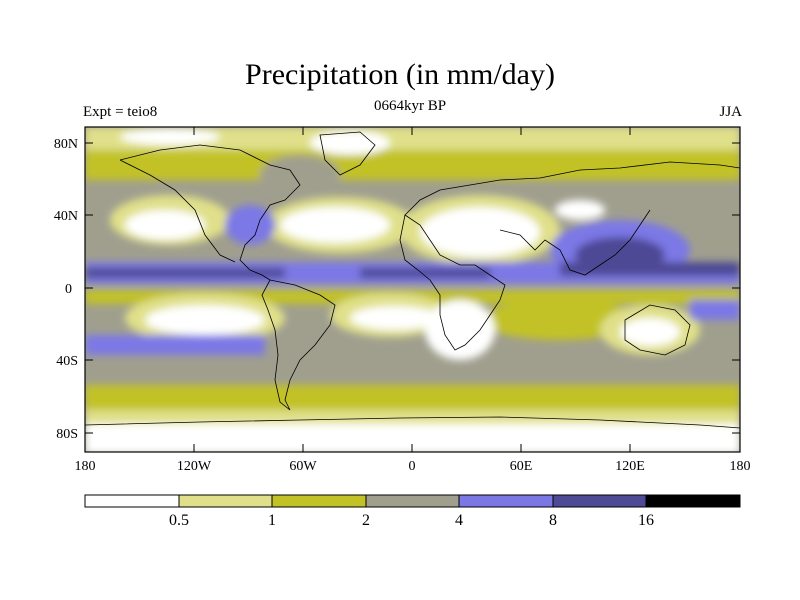  I want to click on colorbar-label-4: 8, so click(553, 520).